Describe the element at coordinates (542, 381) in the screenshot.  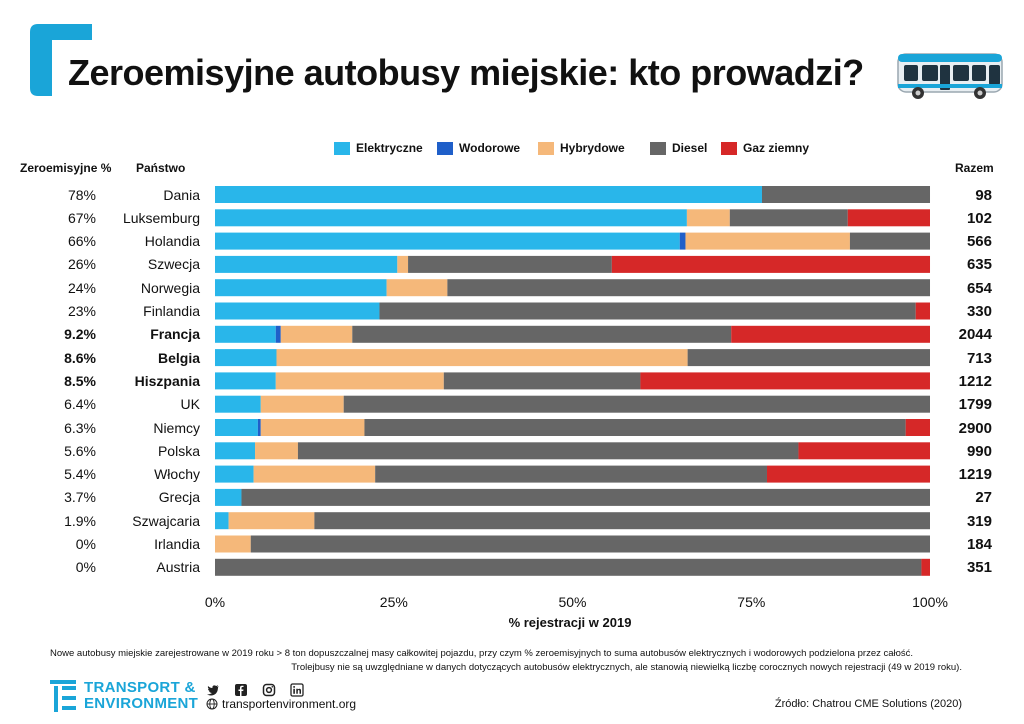
I see `bar-hiszpania-diesel` at that location.